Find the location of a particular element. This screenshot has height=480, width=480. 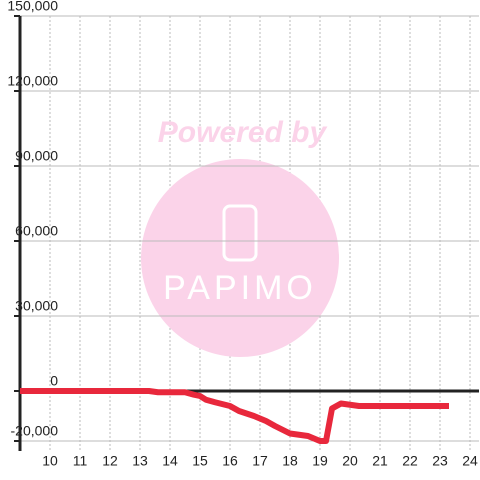

x-tick-label: 20 is located at coordinates (350, 461).